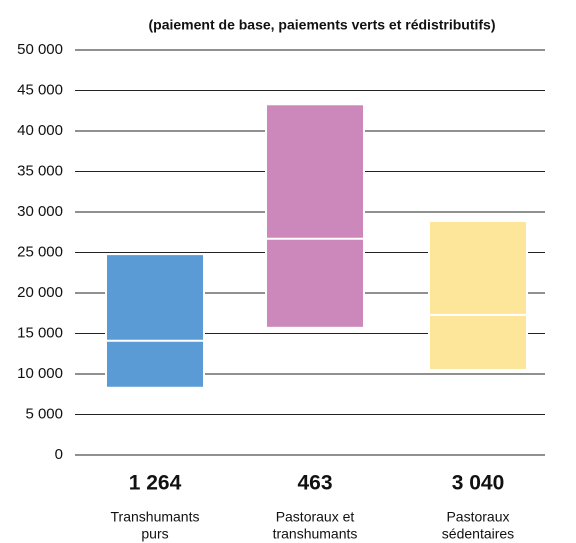  I want to click on y-tick-label: 25 000, so click(40, 251).